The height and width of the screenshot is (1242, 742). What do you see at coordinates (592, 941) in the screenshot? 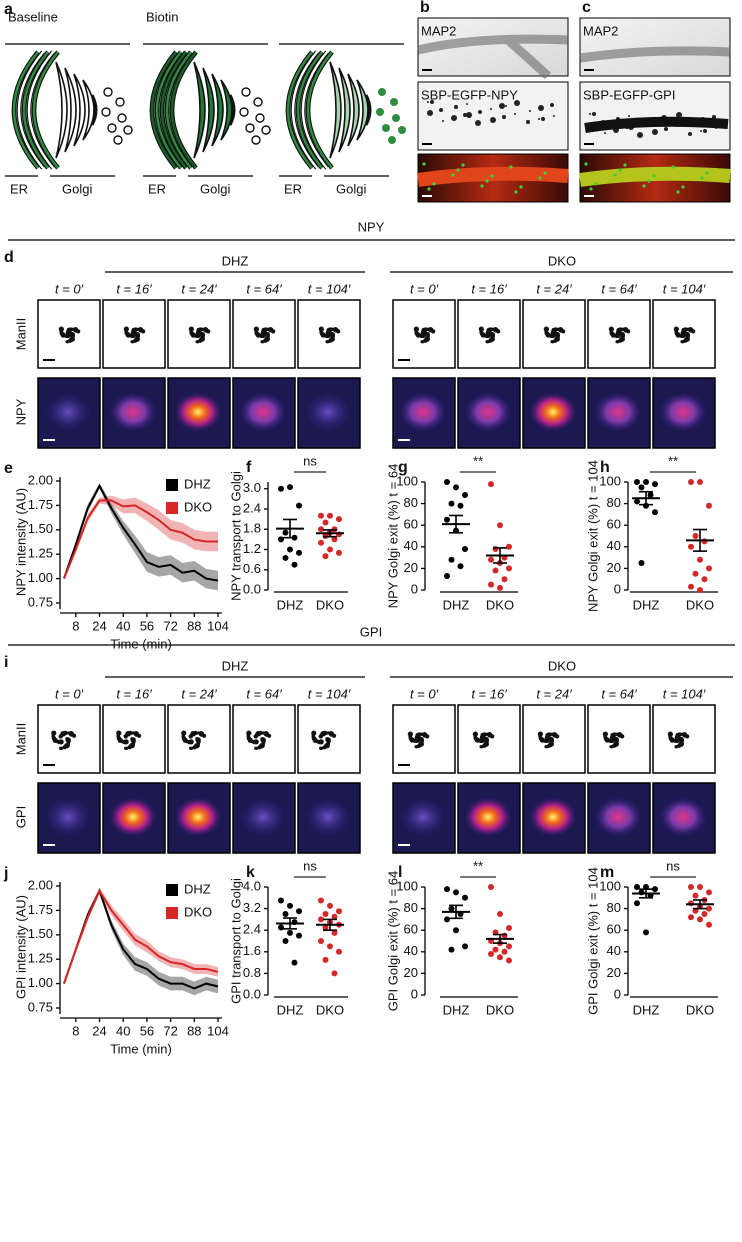
I see `y-axis-label: GPI Golgi exit (%) t = 104` at bounding box center [592, 941].